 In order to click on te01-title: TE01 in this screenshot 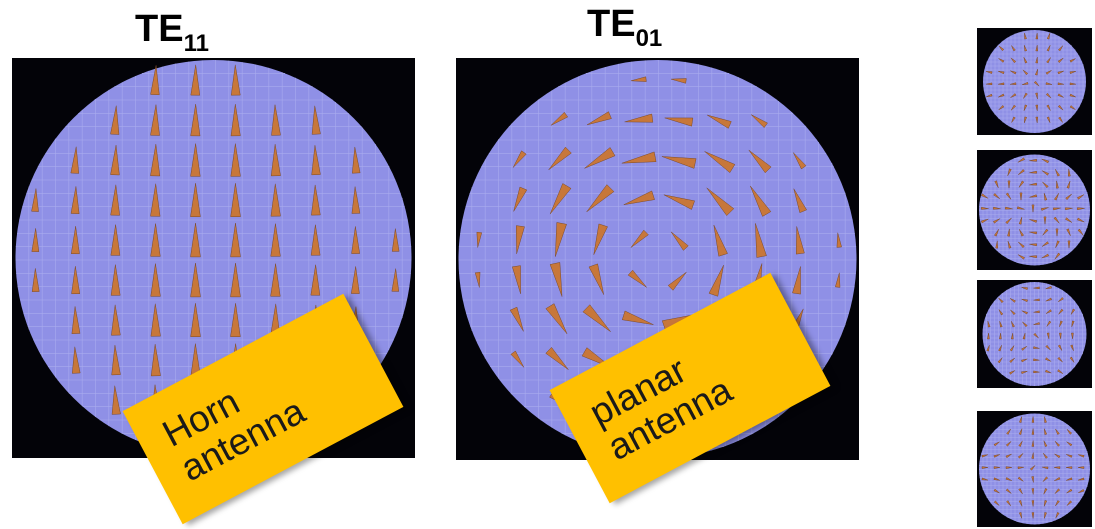, I will do `click(624, 28)`.